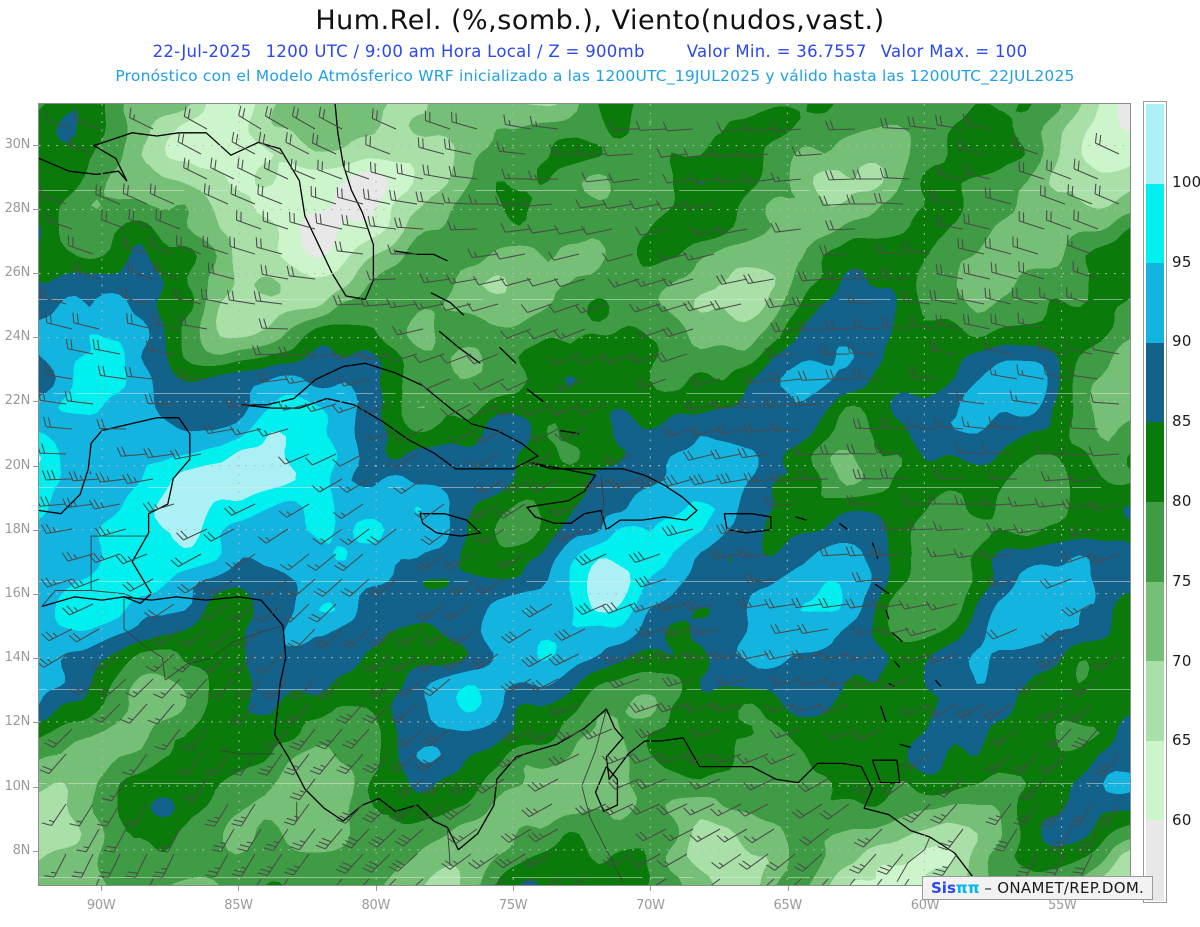 The image size is (1200, 927). I want to click on y-axis-tick-mark, so click(35, 594).